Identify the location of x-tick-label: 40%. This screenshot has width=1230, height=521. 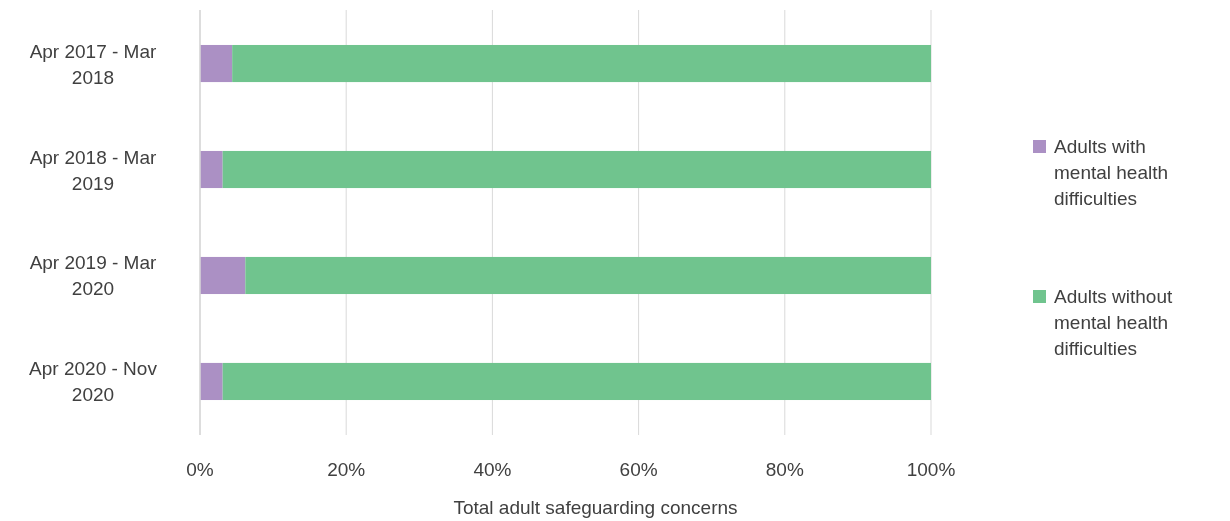
(492, 469).